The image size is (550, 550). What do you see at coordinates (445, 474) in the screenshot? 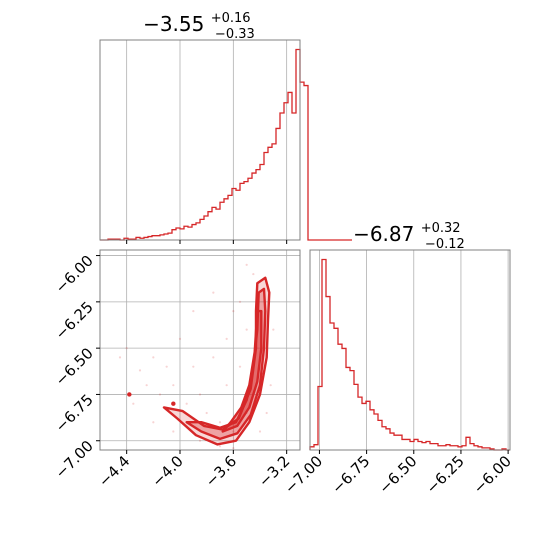
I see `x-tick-label: −6.25` at bounding box center [445, 474].